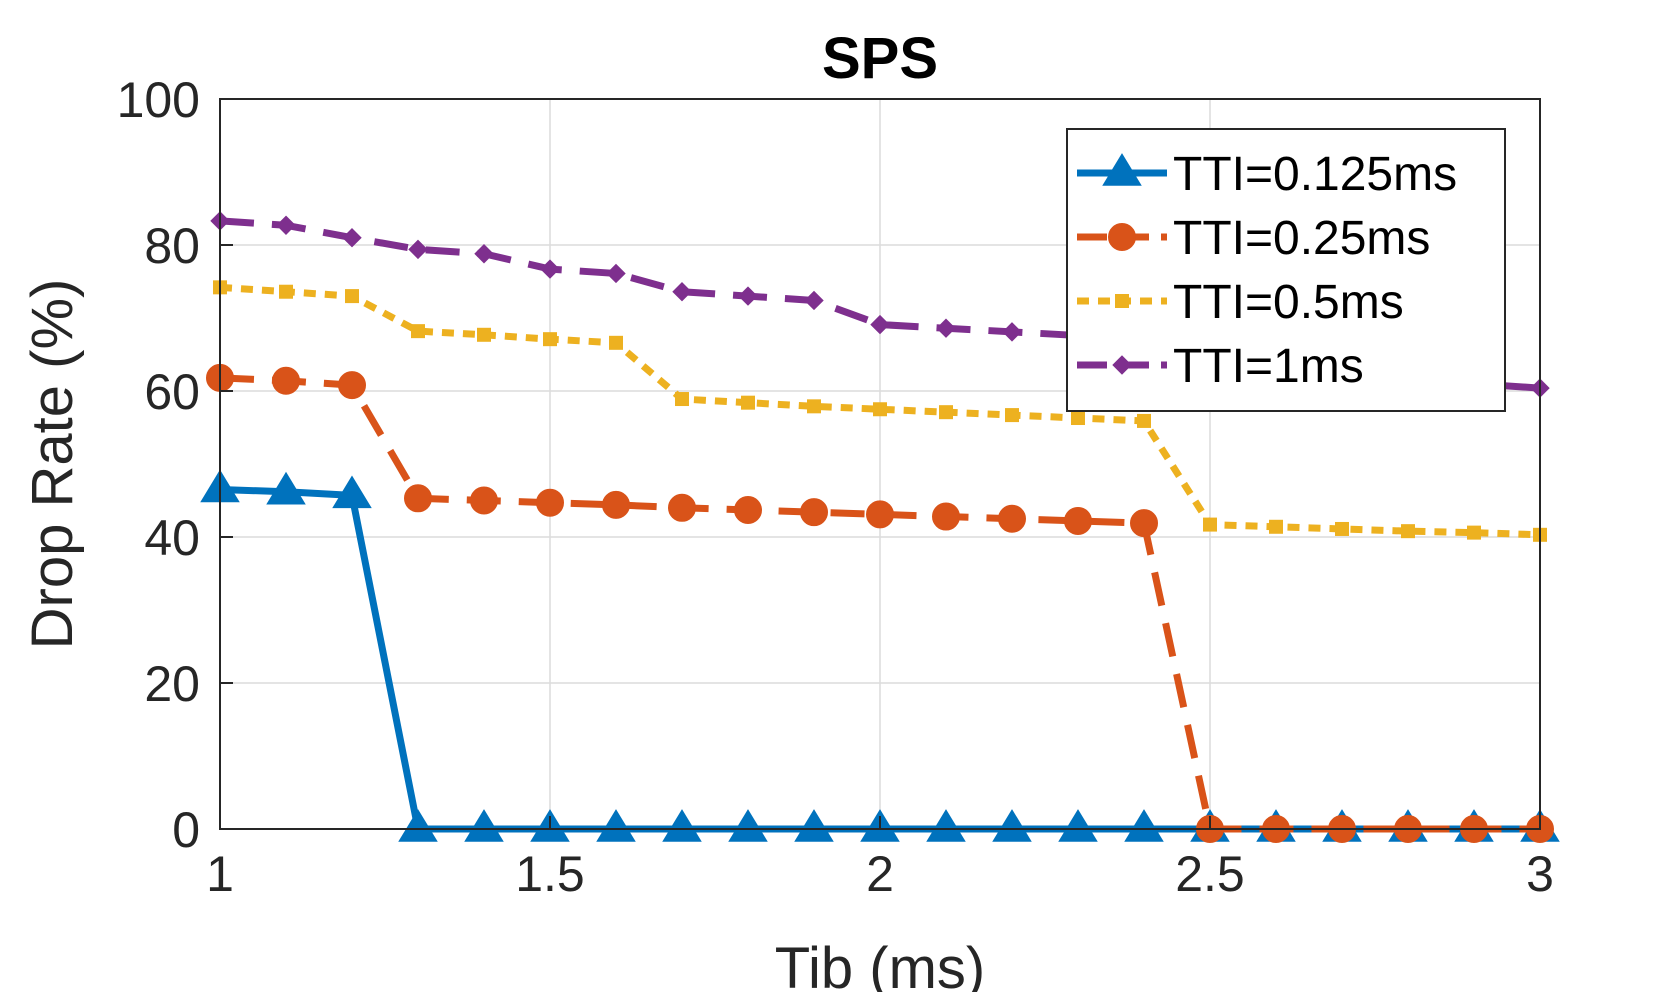 The height and width of the screenshot is (992, 1675). I want to click on y-tick-label: 0, so click(186, 830).